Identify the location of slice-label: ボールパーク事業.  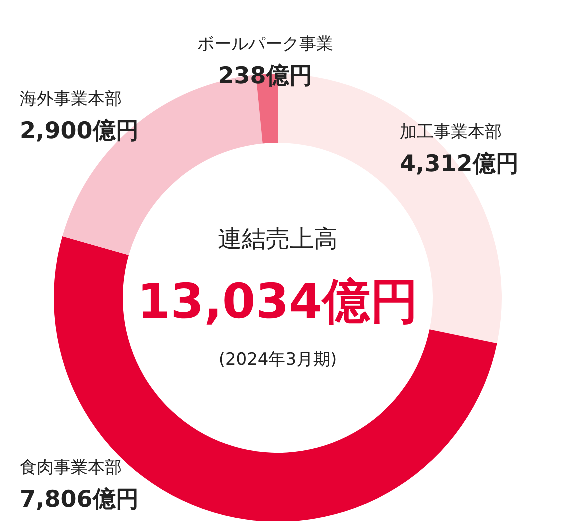
(265, 44).